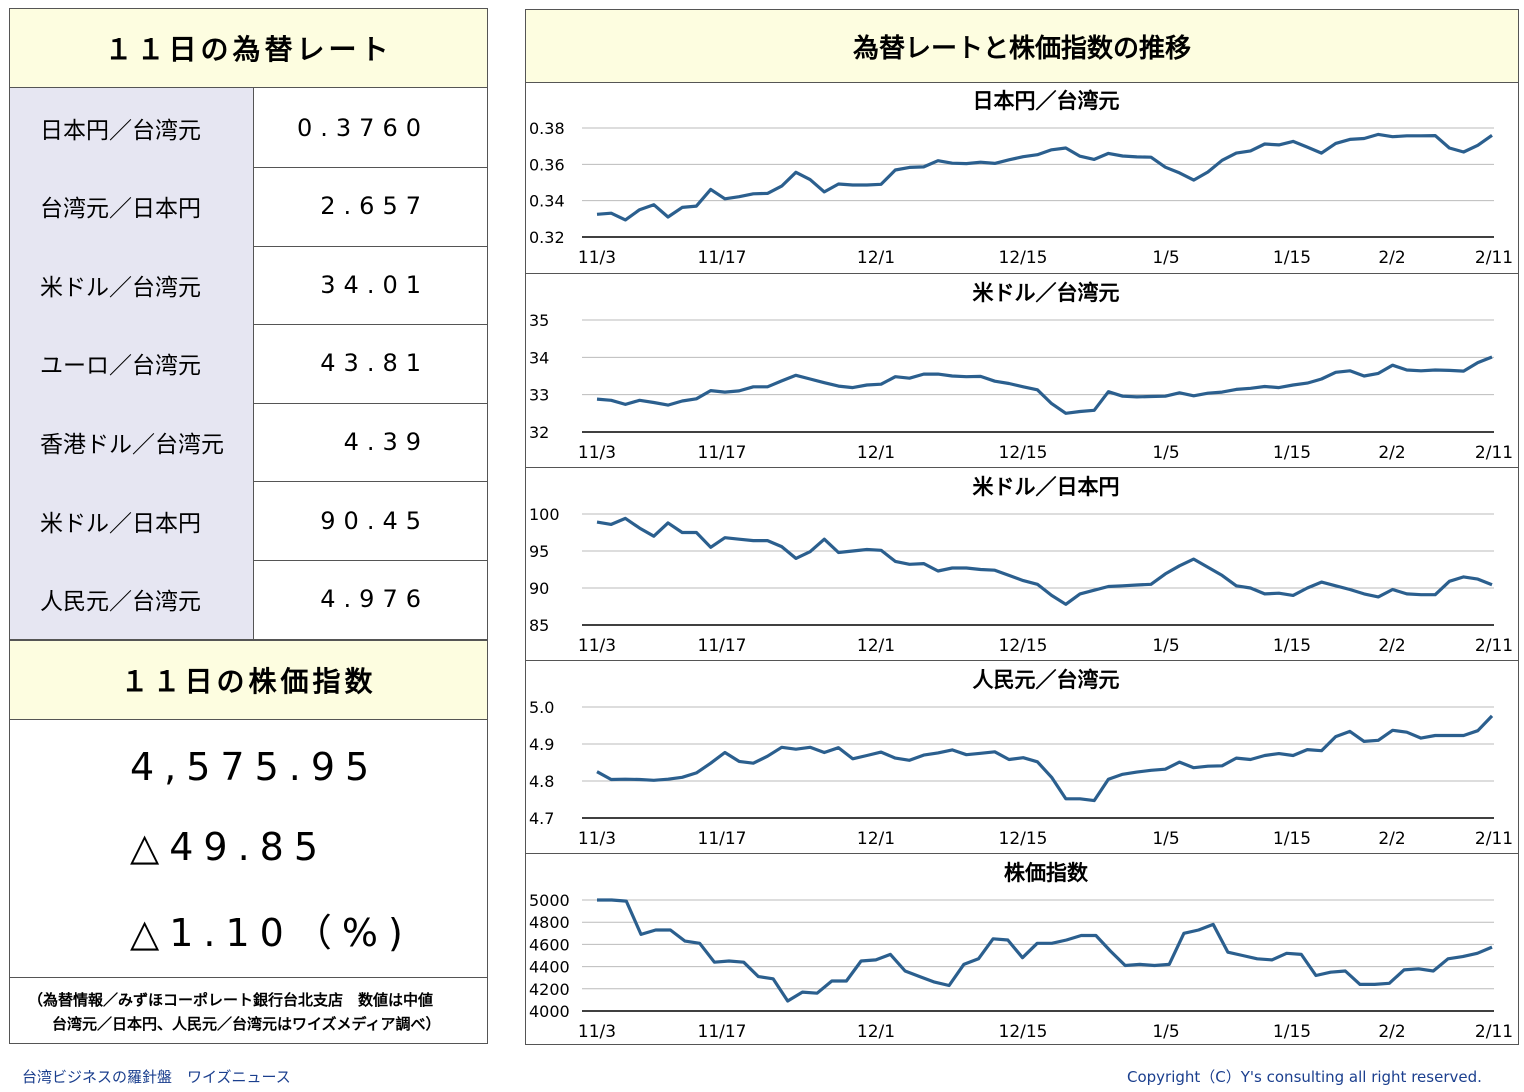  What do you see at coordinates (549, 967) in the screenshot?
I see `y-tick-label: 4400` at bounding box center [549, 967].